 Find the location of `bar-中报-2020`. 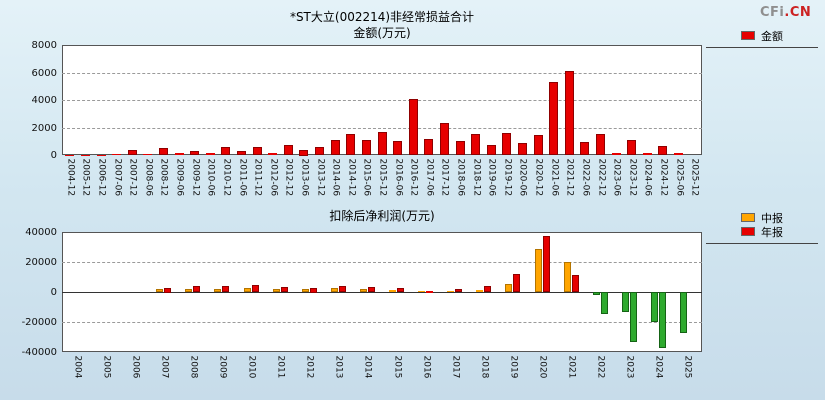

bar-中报-2020 is located at coordinates (538, 270).